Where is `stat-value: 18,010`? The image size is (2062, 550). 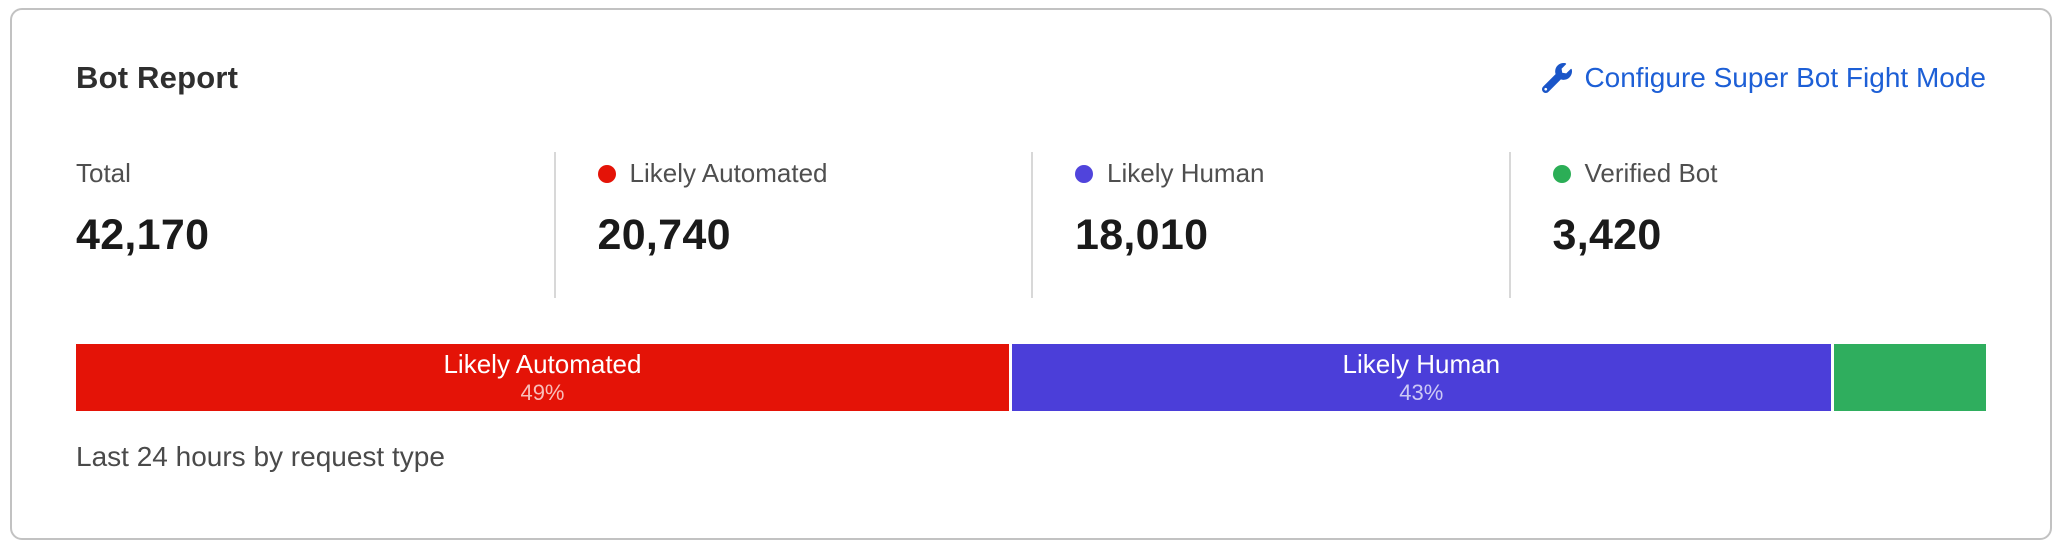
stat-value: 18,010 is located at coordinates (1142, 235).